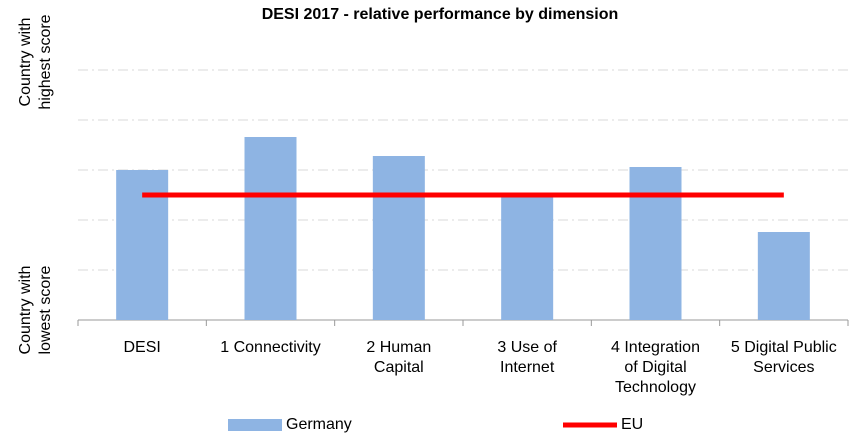  What do you see at coordinates (270, 347) in the screenshot?
I see `x-tick-label: 1 Connectivity` at bounding box center [270, 347].